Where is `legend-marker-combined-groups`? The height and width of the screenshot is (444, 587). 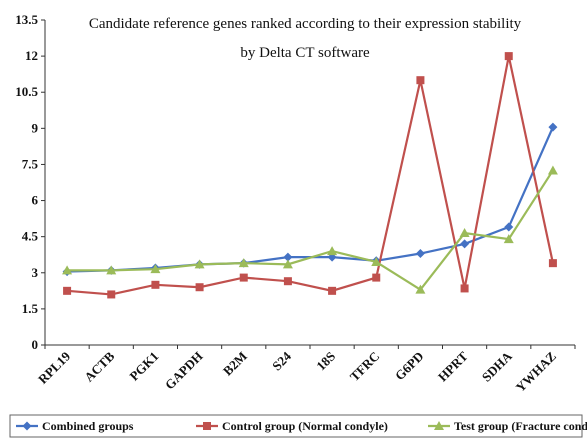 legend-marker-combined-groups is located at coordinates (27, 426).